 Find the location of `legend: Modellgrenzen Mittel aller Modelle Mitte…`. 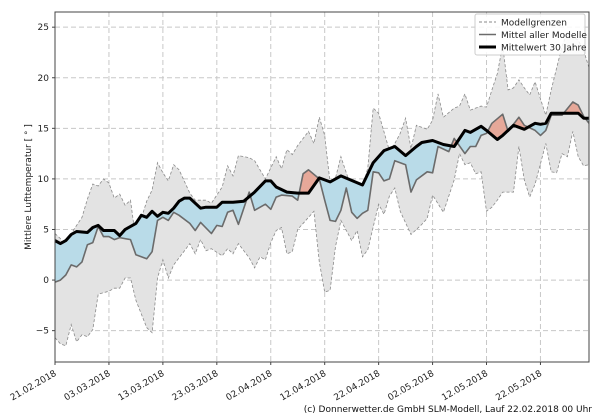

legend: Modellgrenzen Mittel aller Modelle Mitte… is located at coordinates (530, 34).